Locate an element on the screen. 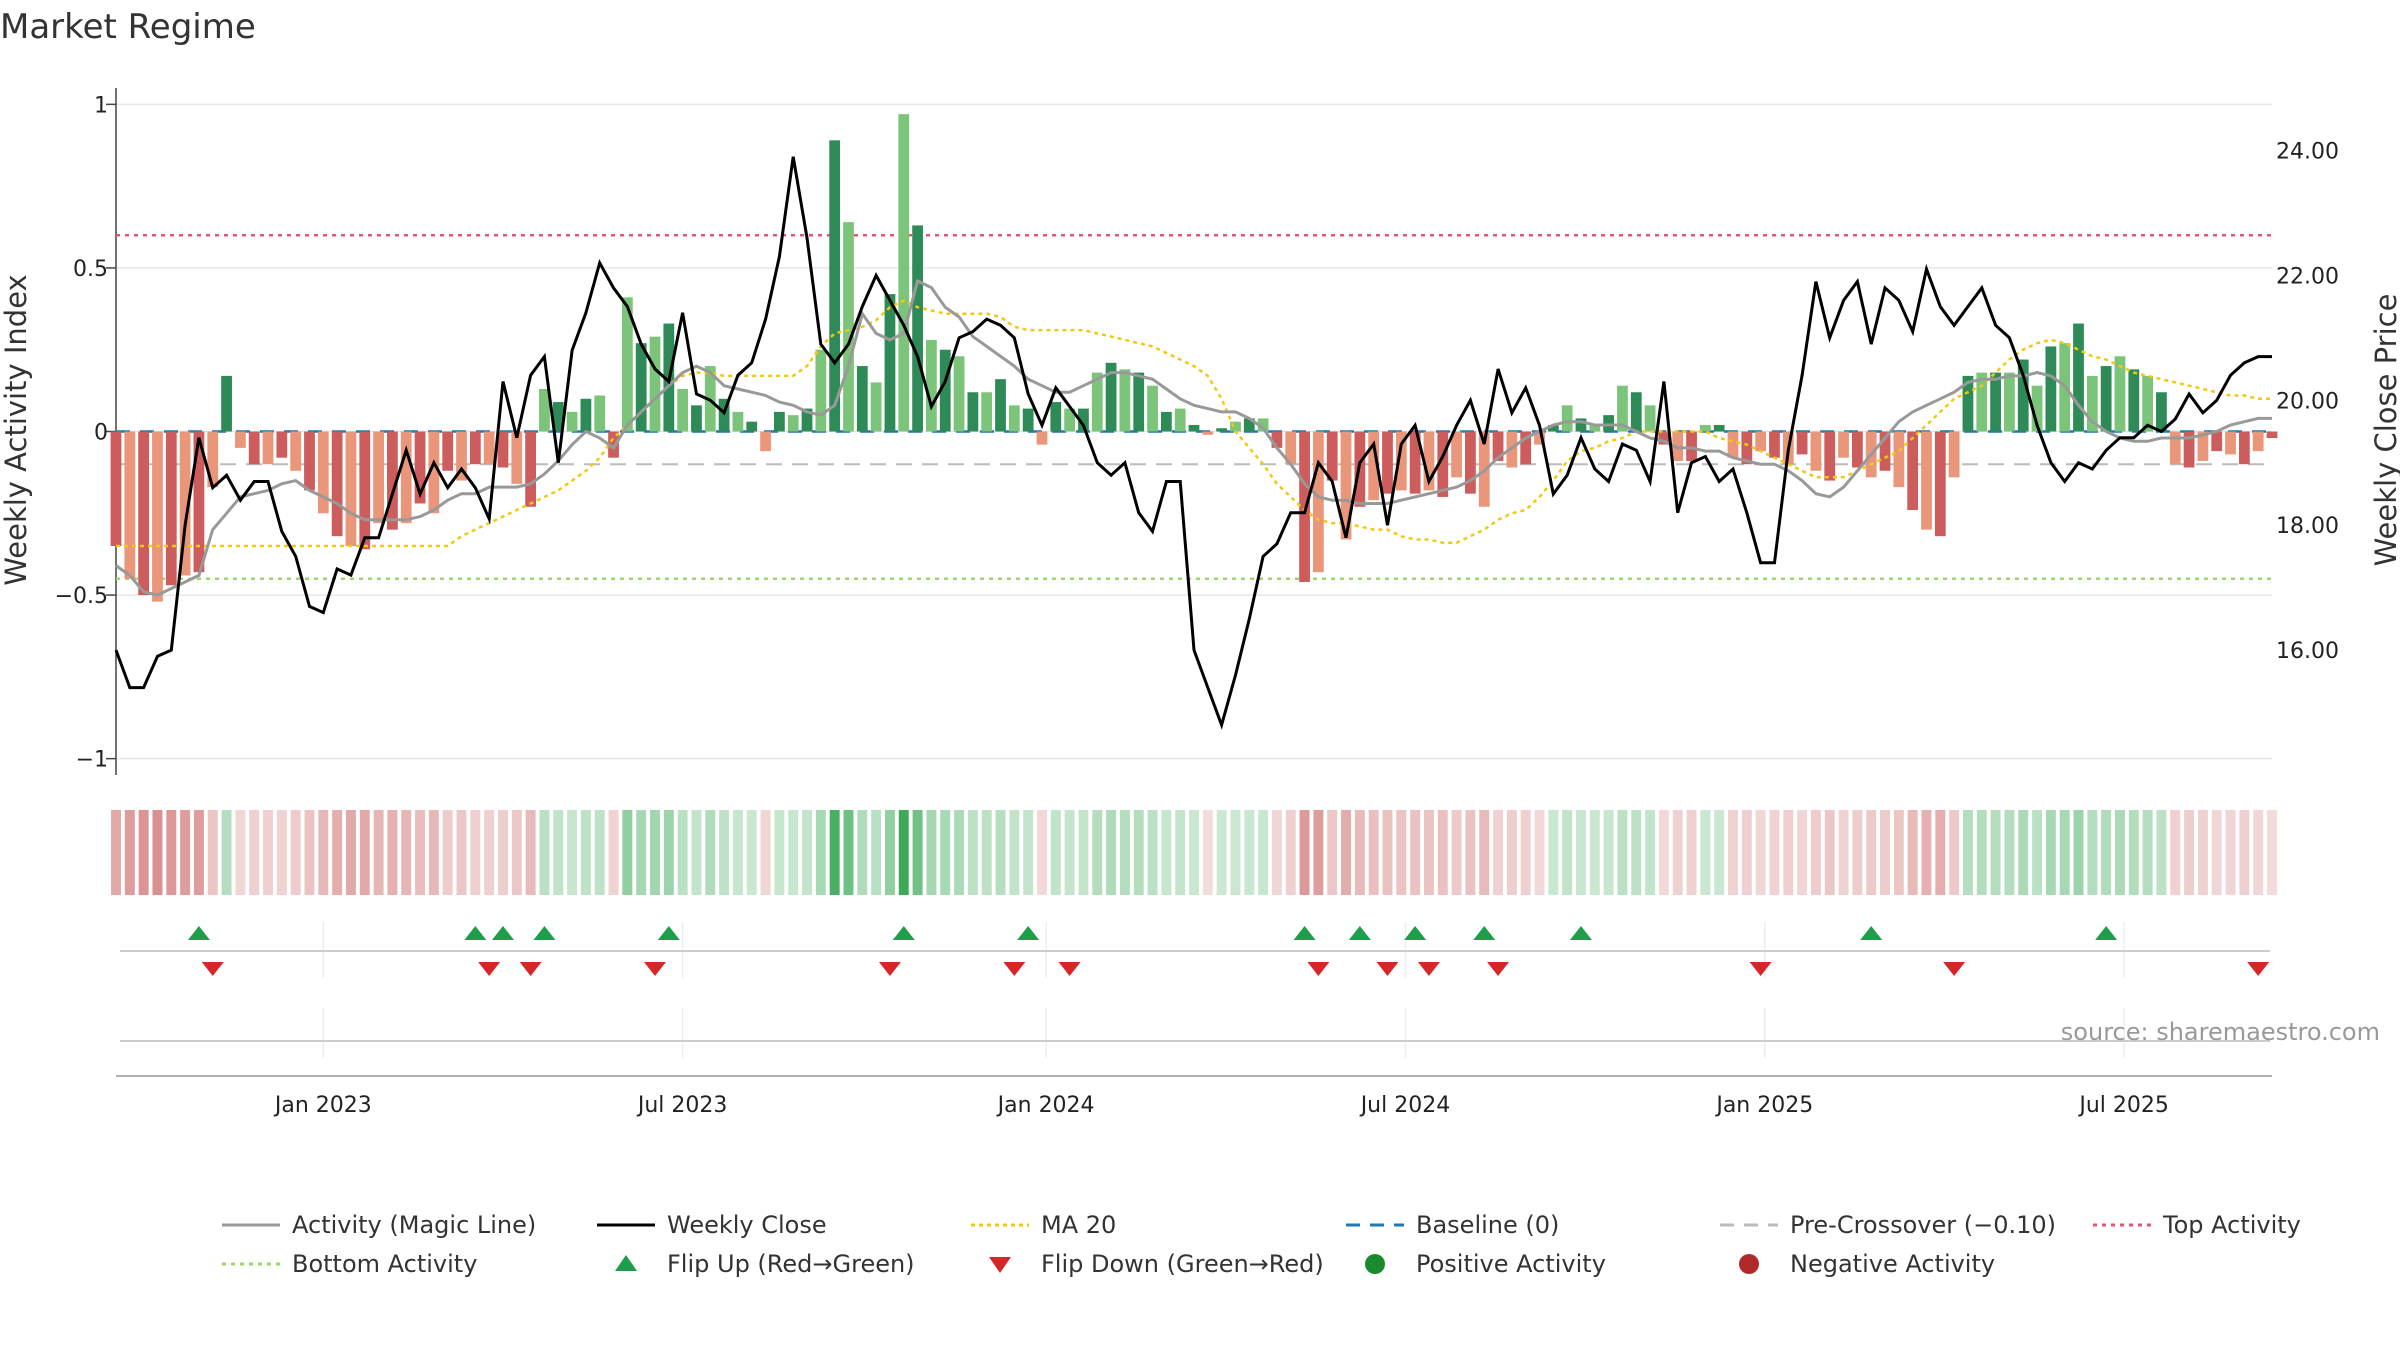  triangle-up-icon is located at coordinates (626, 1263).